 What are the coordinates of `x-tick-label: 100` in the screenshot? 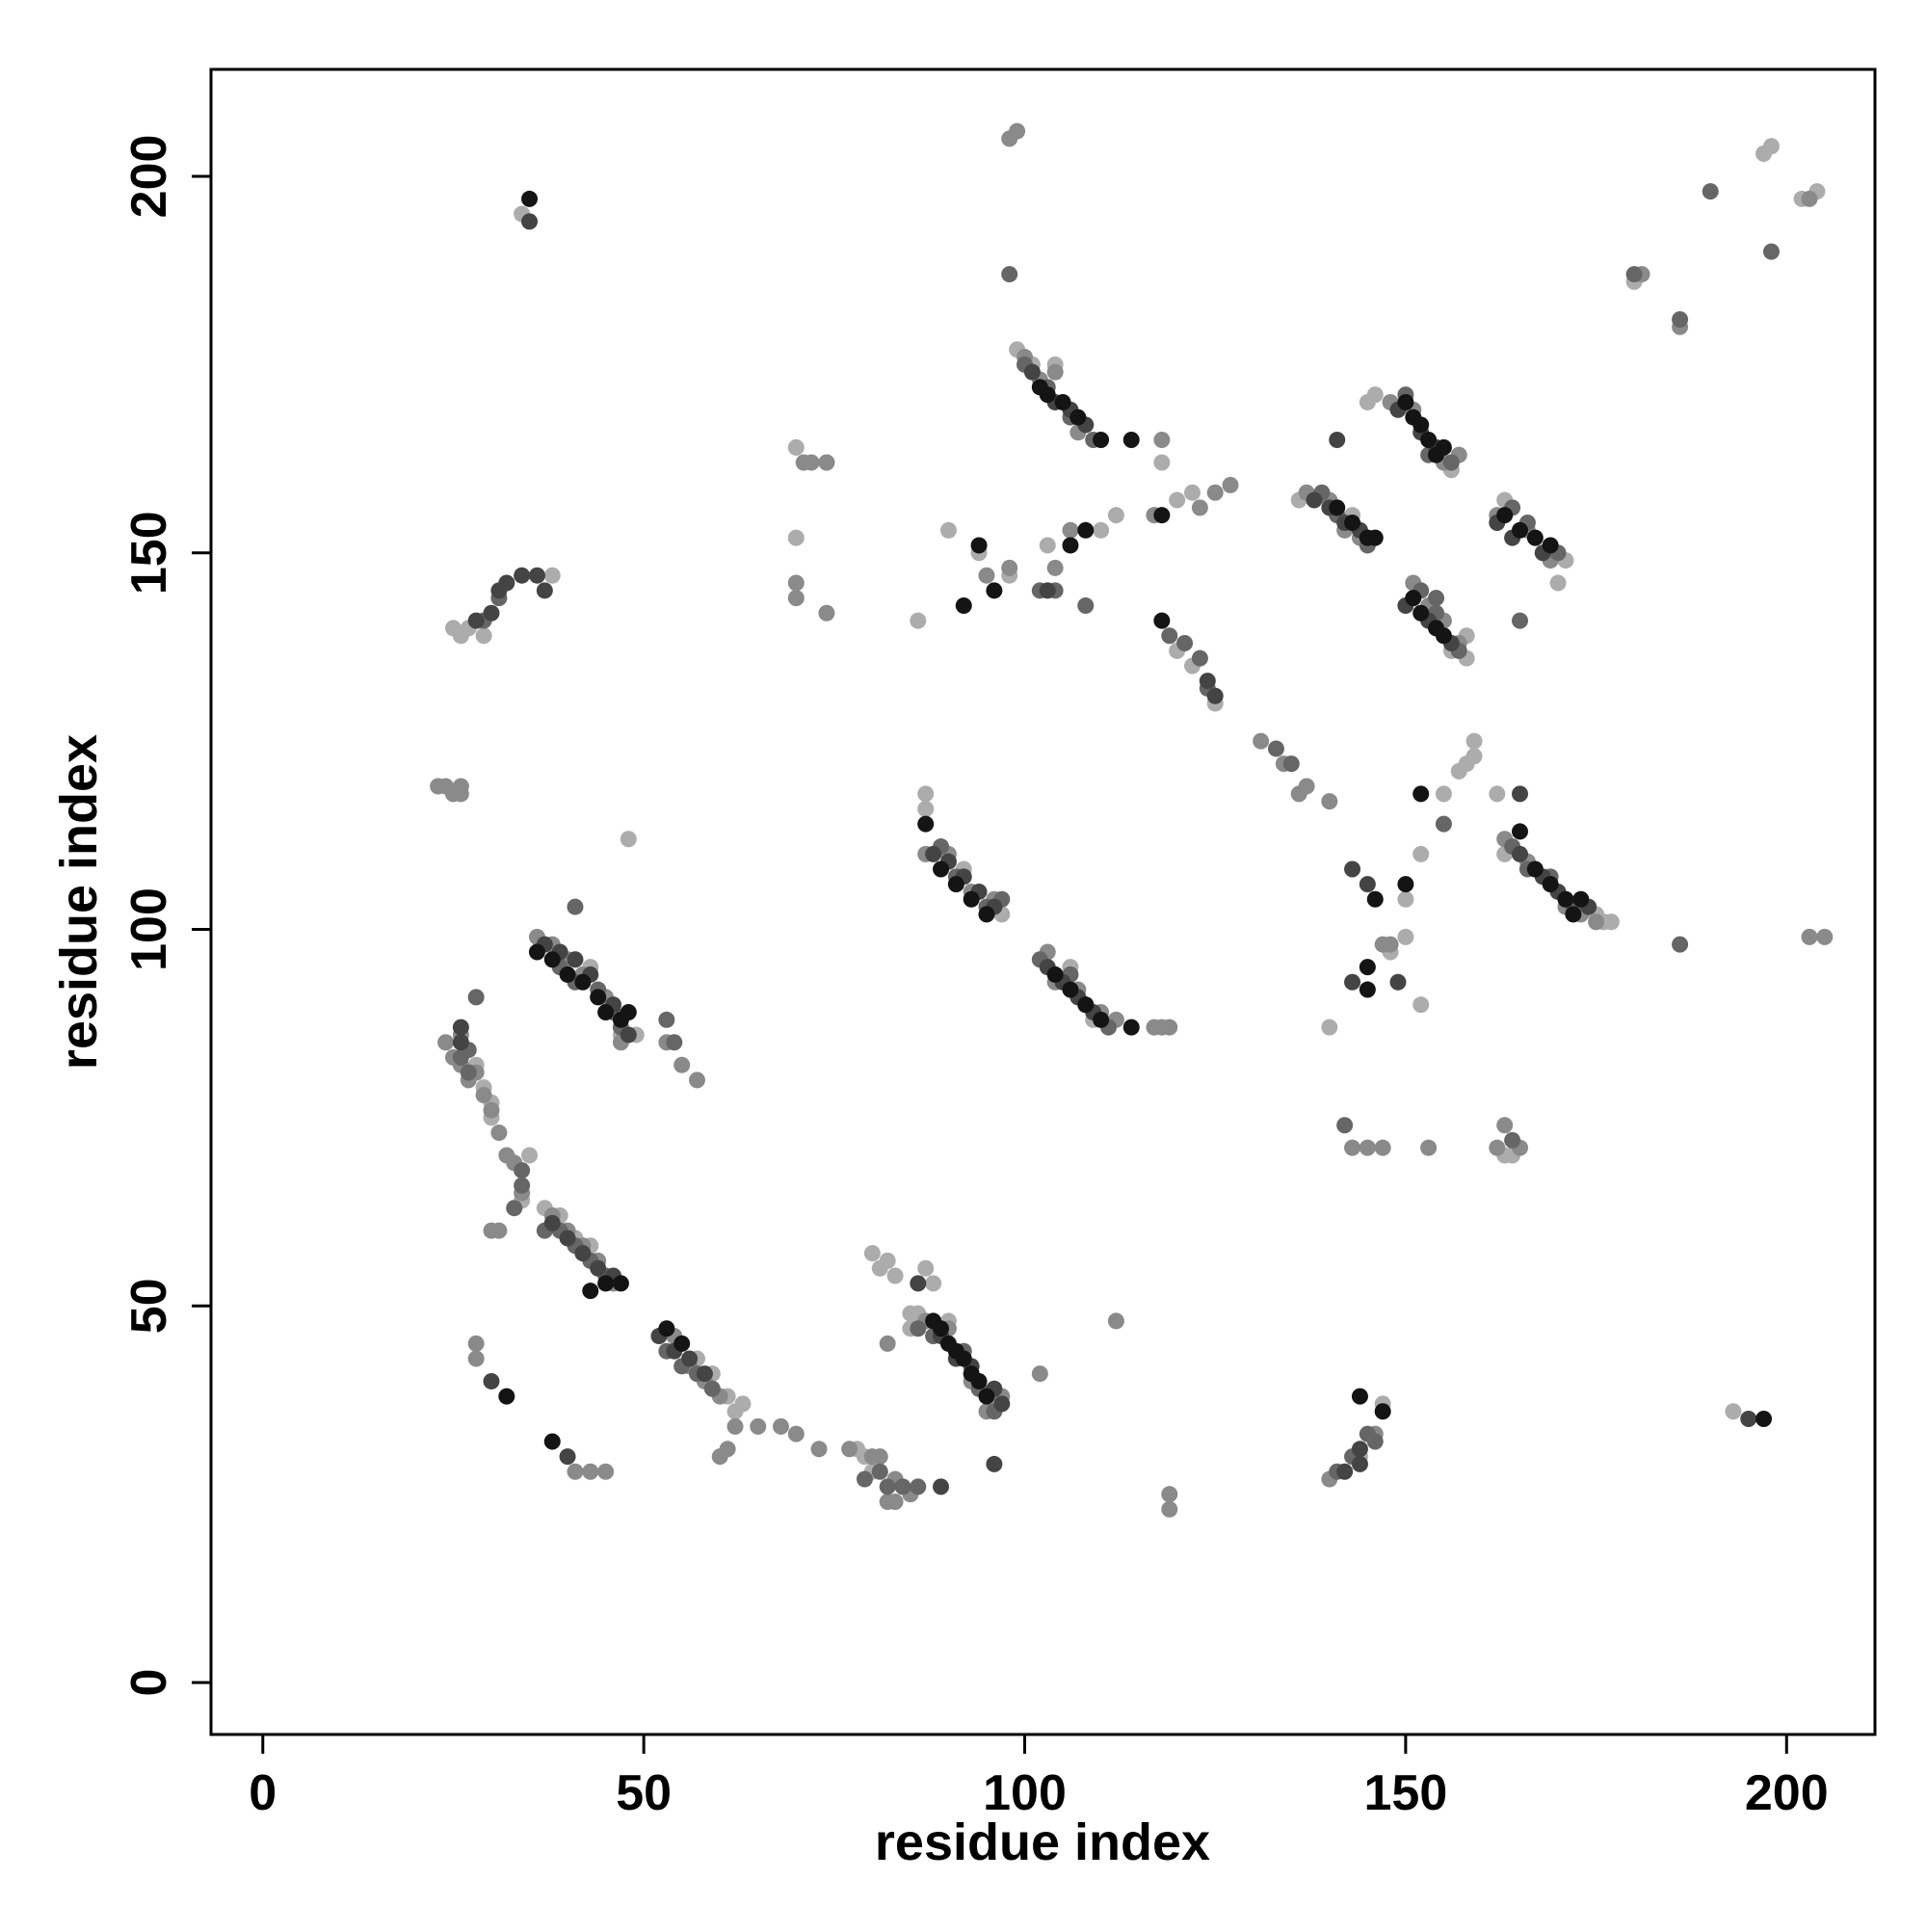 It's located at (1025, 1793).